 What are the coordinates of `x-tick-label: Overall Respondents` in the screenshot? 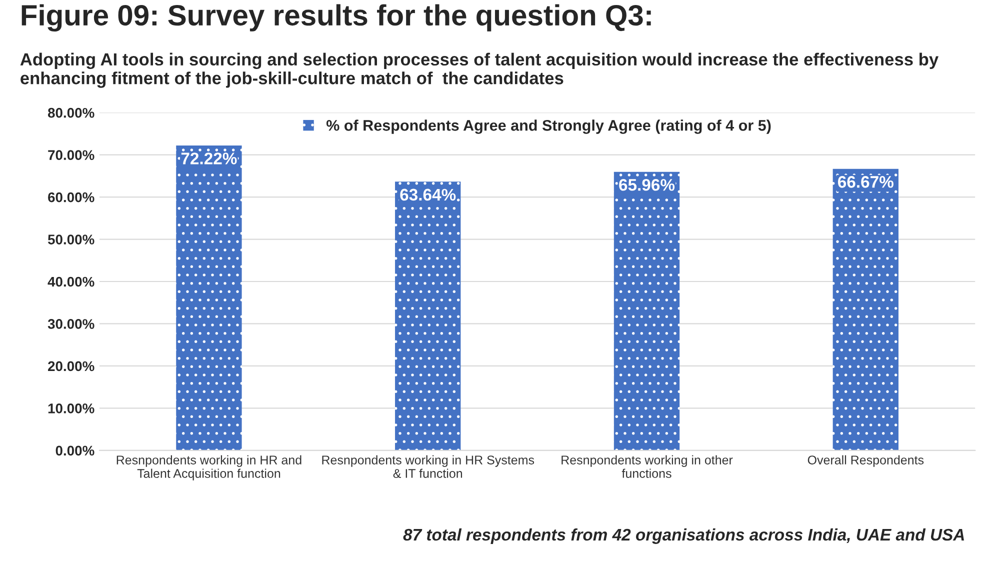 It's located at (866, 461).